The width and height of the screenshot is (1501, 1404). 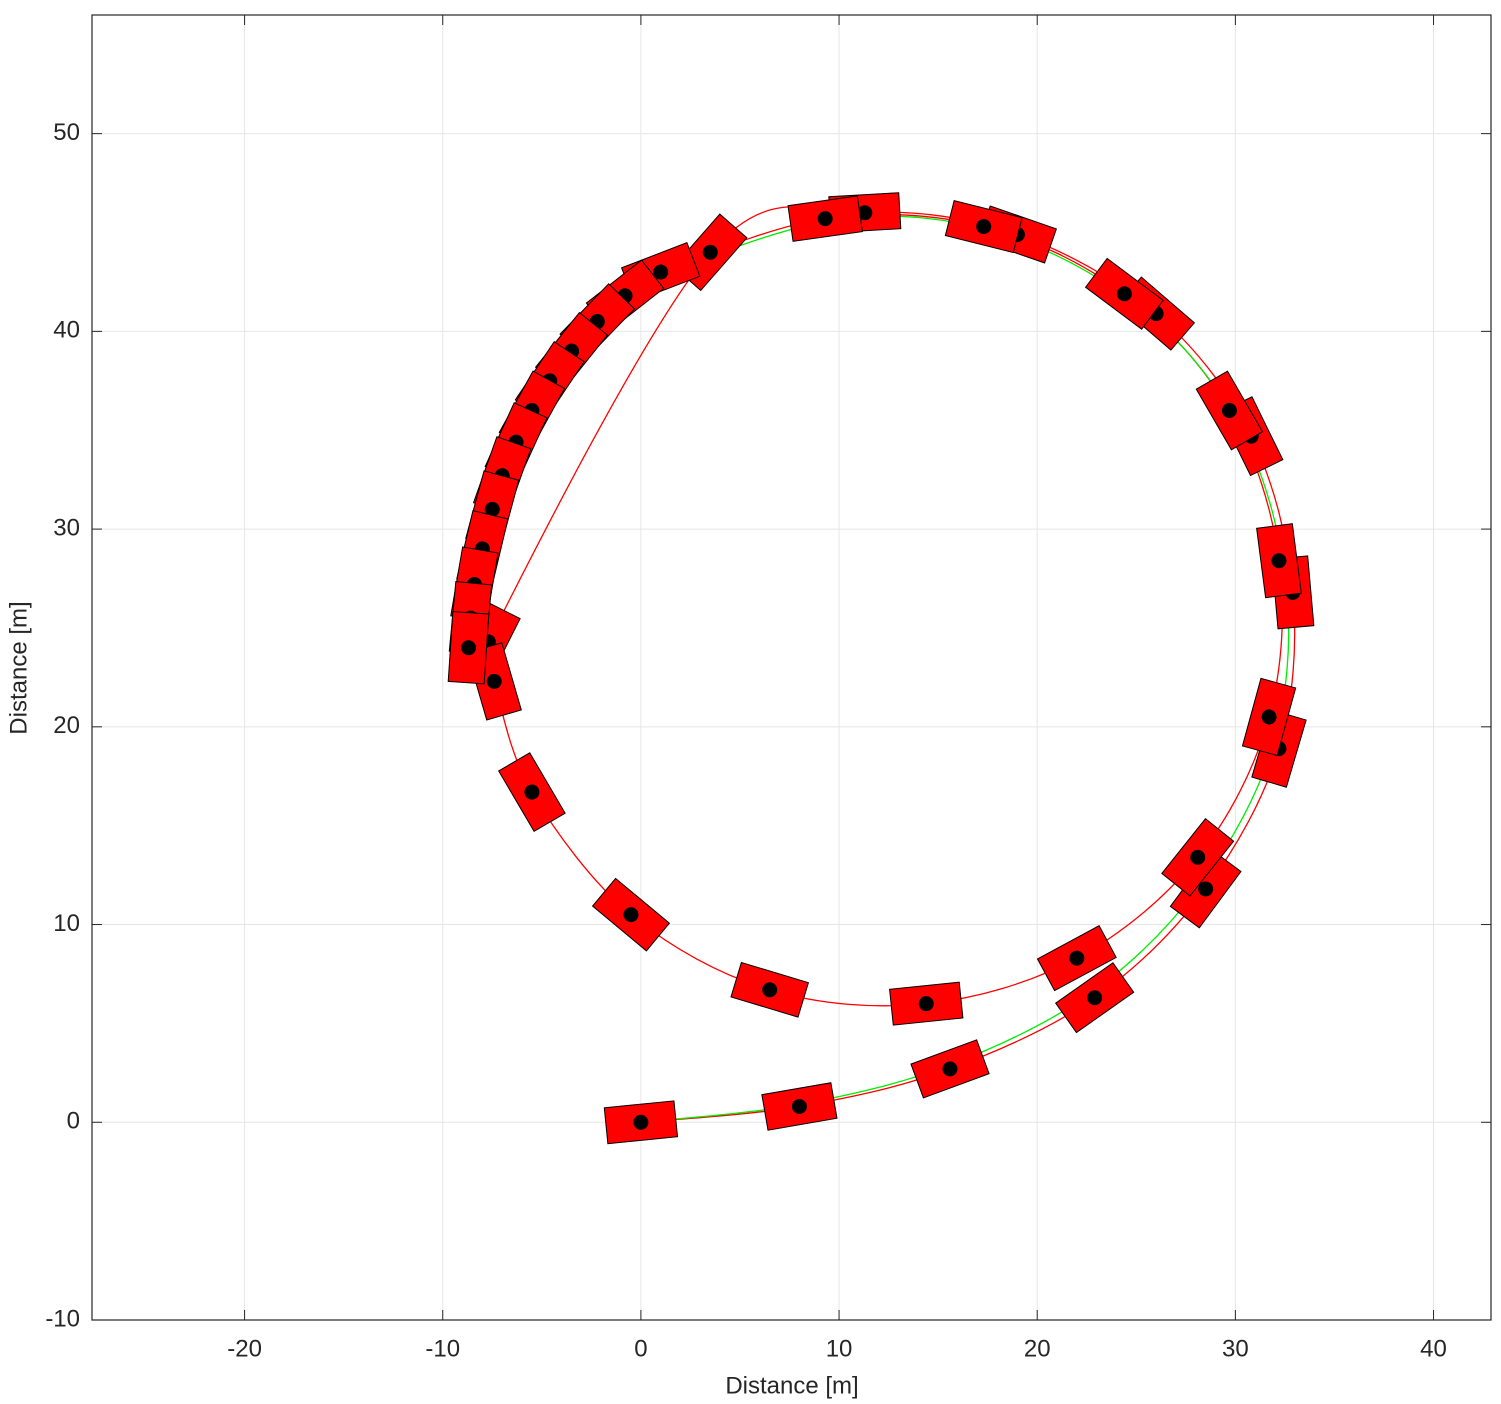 I want to click on y-tick-label: 50, so click(x=66, y=132).